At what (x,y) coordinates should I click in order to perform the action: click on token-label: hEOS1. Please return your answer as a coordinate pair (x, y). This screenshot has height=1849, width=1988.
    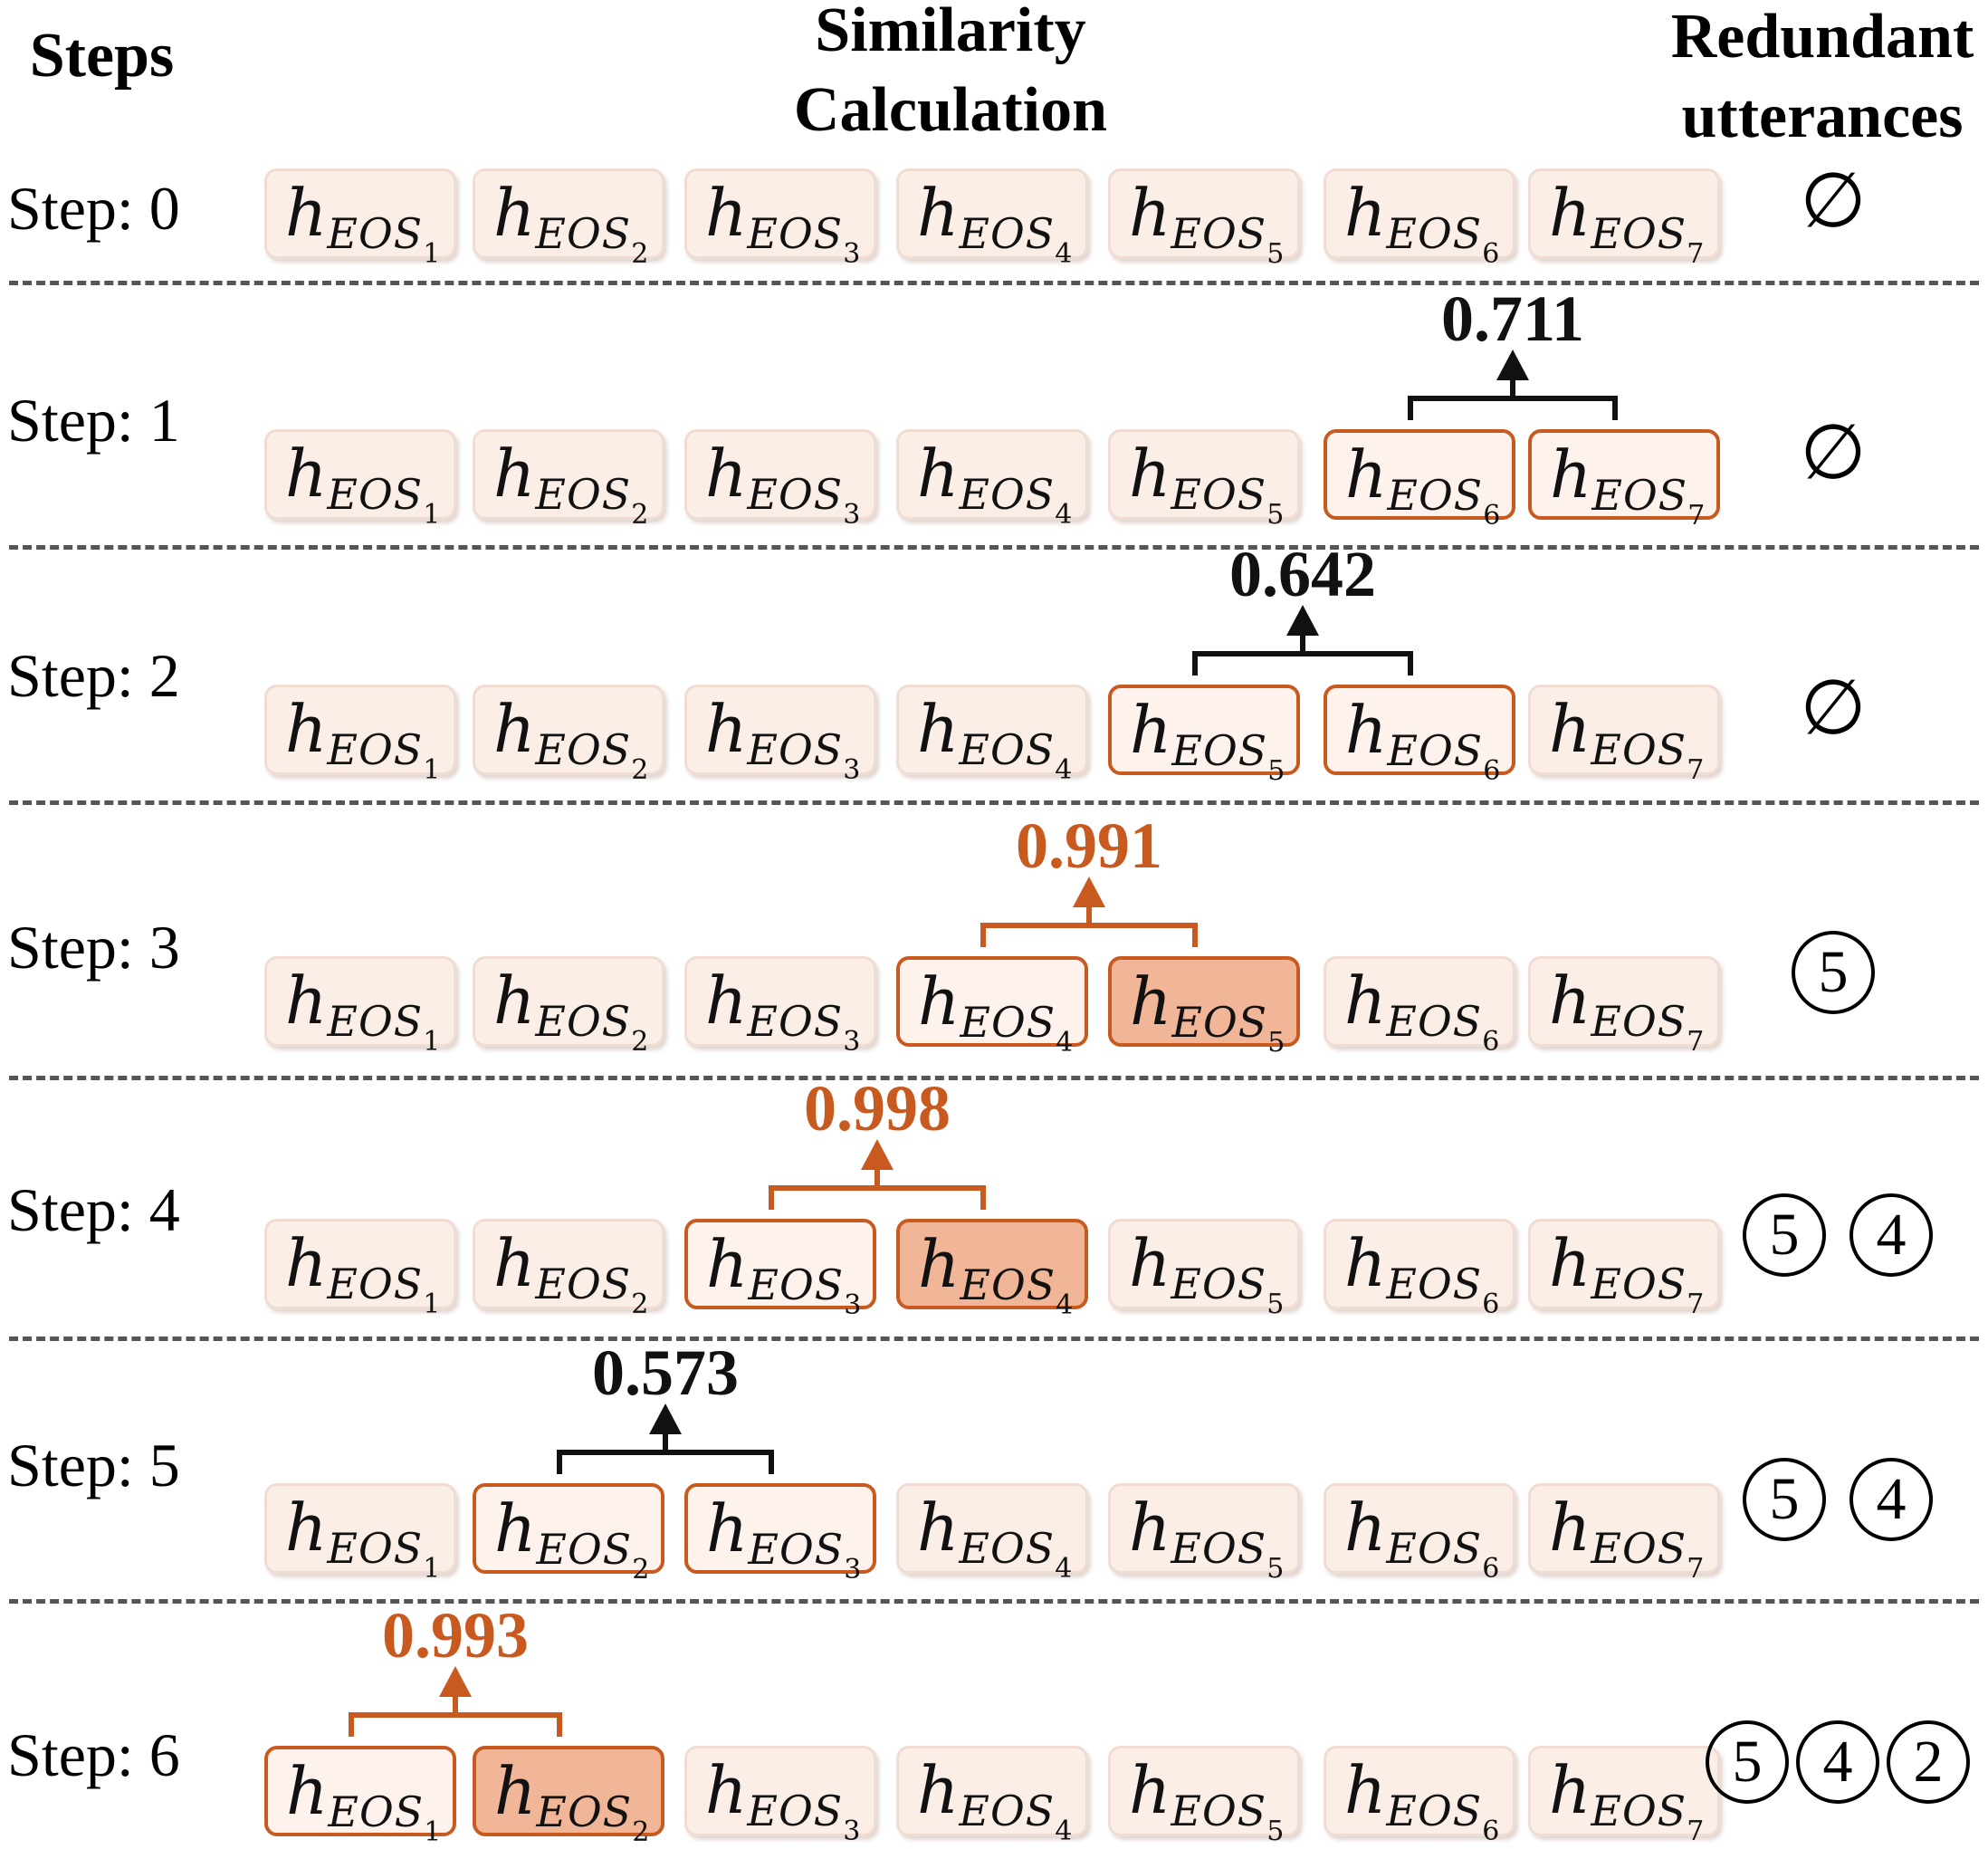
    Looking at the image, I should click on (362, 738).